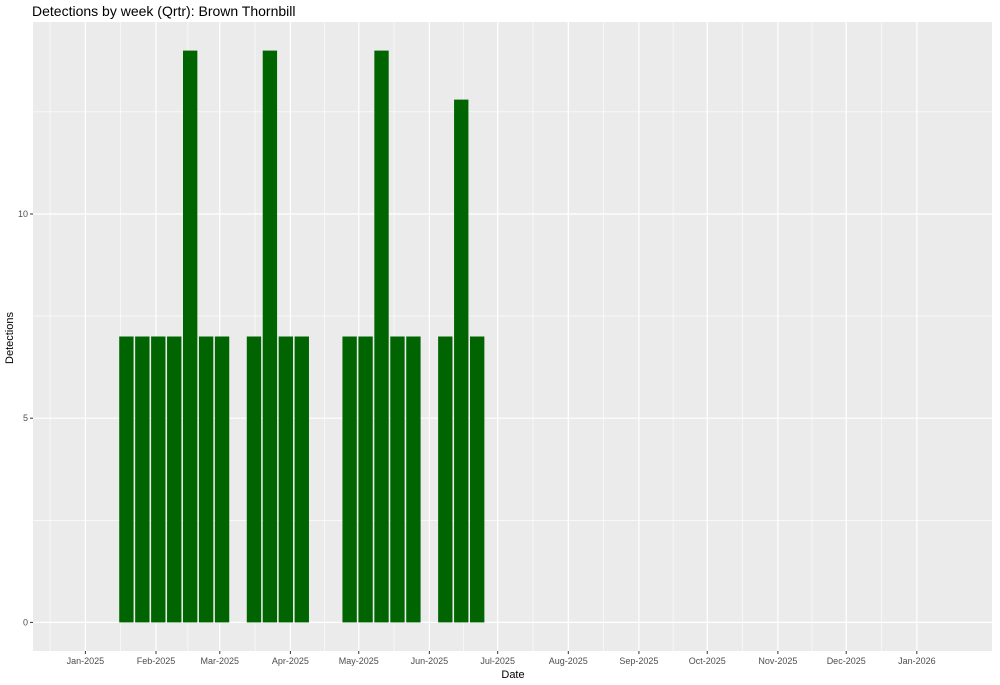 The image size is (1000, 685). I want to click on y-tick-label: 10, so click(23, 214).